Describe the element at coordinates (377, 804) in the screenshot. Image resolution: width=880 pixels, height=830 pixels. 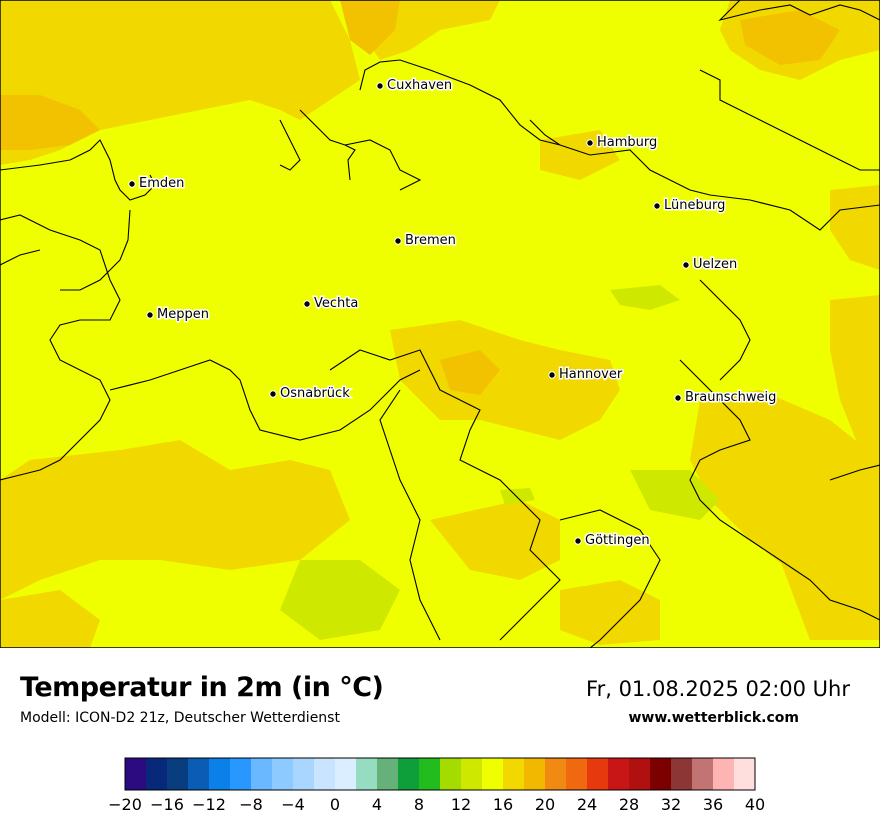
I see `scale-tick-label: 4` at that location.